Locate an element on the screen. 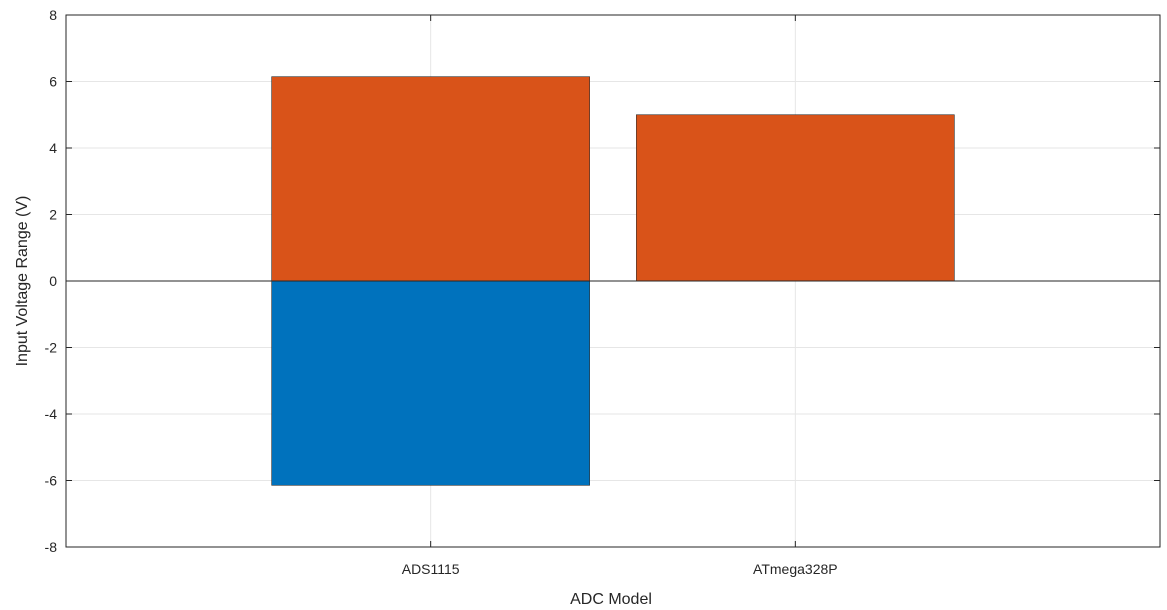 The height and width of the screenshot is (610, 1167). y-tick-label: 0 is located at coordinates (53, 281).